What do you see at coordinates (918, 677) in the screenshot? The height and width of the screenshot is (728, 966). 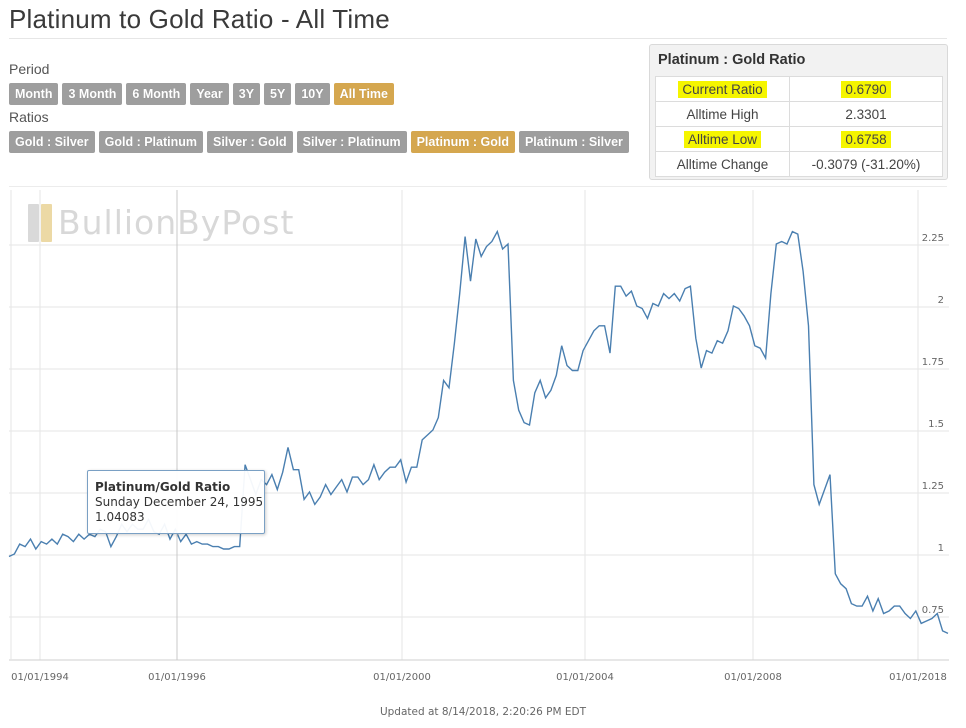 I see `x-tick-label: 01/01/2018` at bounding box center [918, 677].